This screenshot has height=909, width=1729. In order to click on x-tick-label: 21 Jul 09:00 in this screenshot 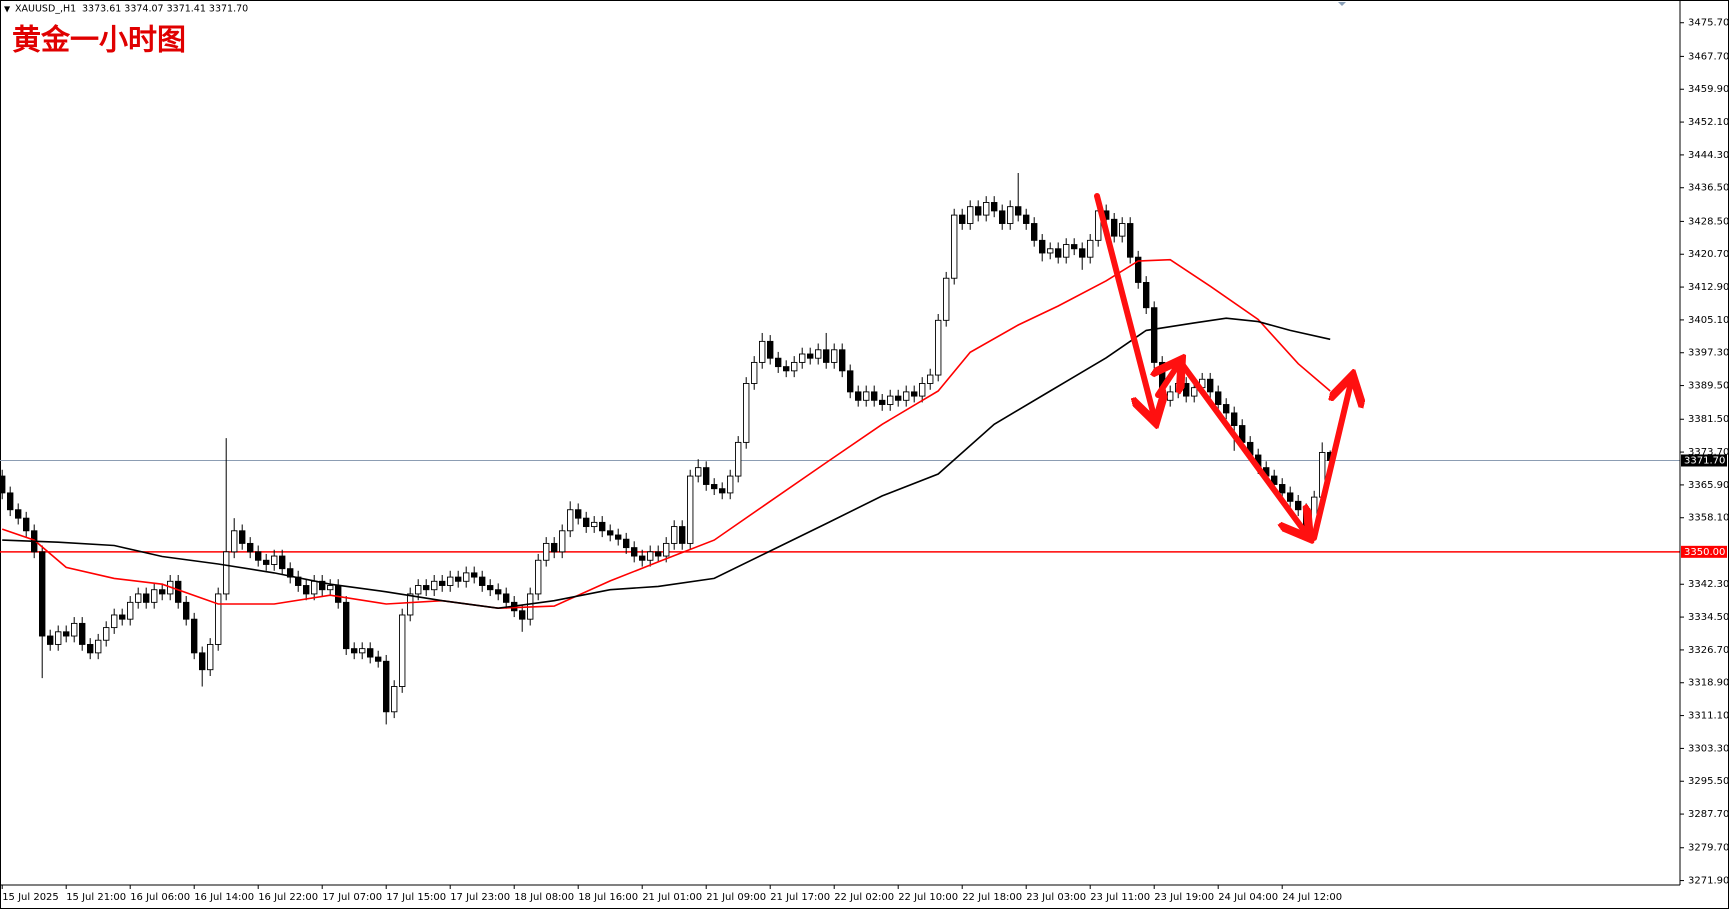, I will do `click(736, 897)`.